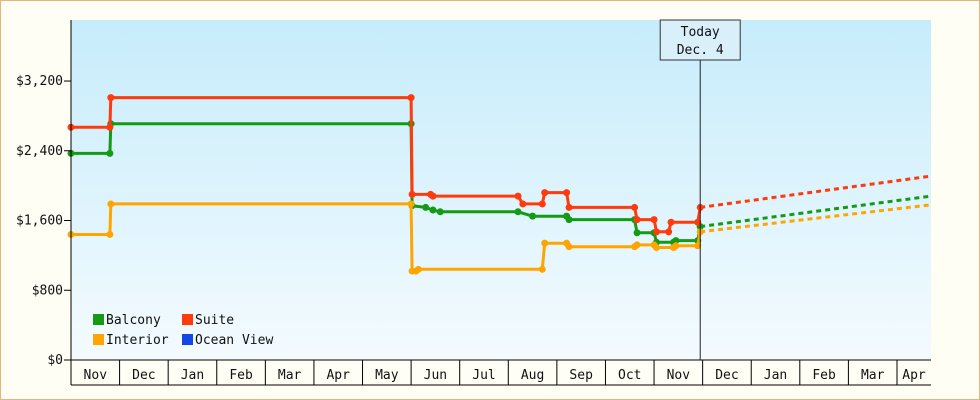 The width and height of the screenshot is (980, 400). What do you see at coordinates (483, 375) in the screenshot?
I see `x-tick-label: Jul` at bounding box center [483, 375].